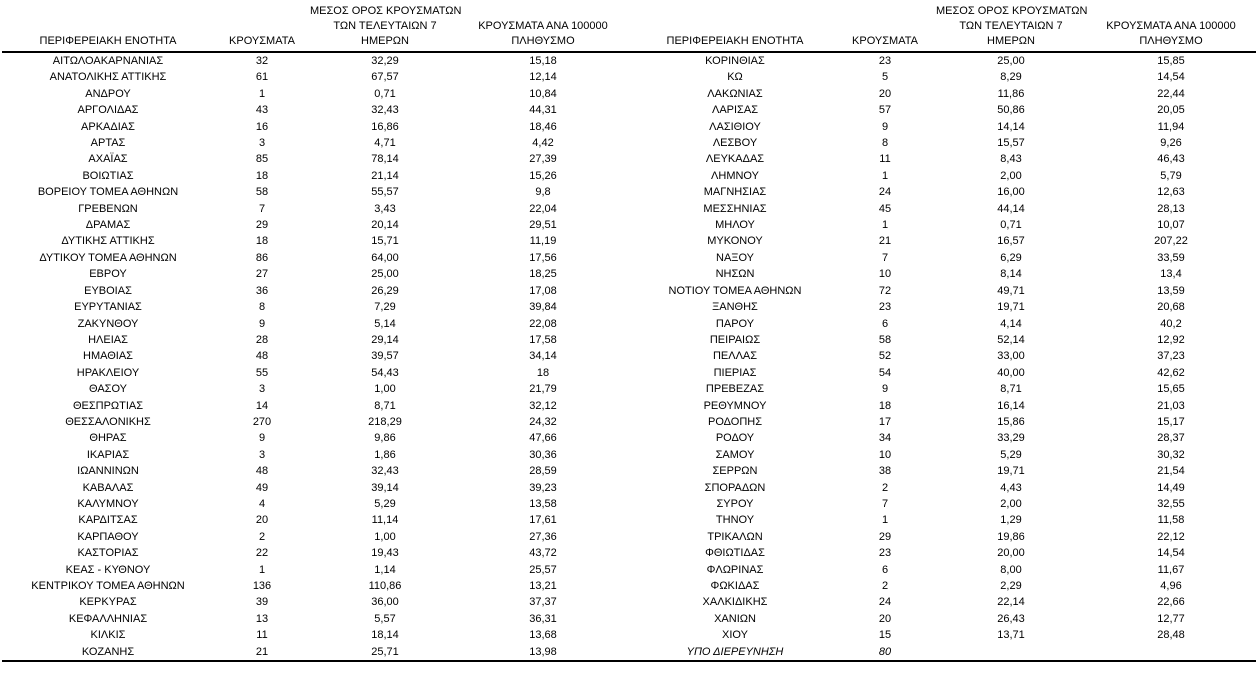 The width and height of the screenshot is (1258, 684). Describe the element at coordinates (735, 454) in the screenshot. I see `region-cell: ΣΑΜΟΥ` at that location.